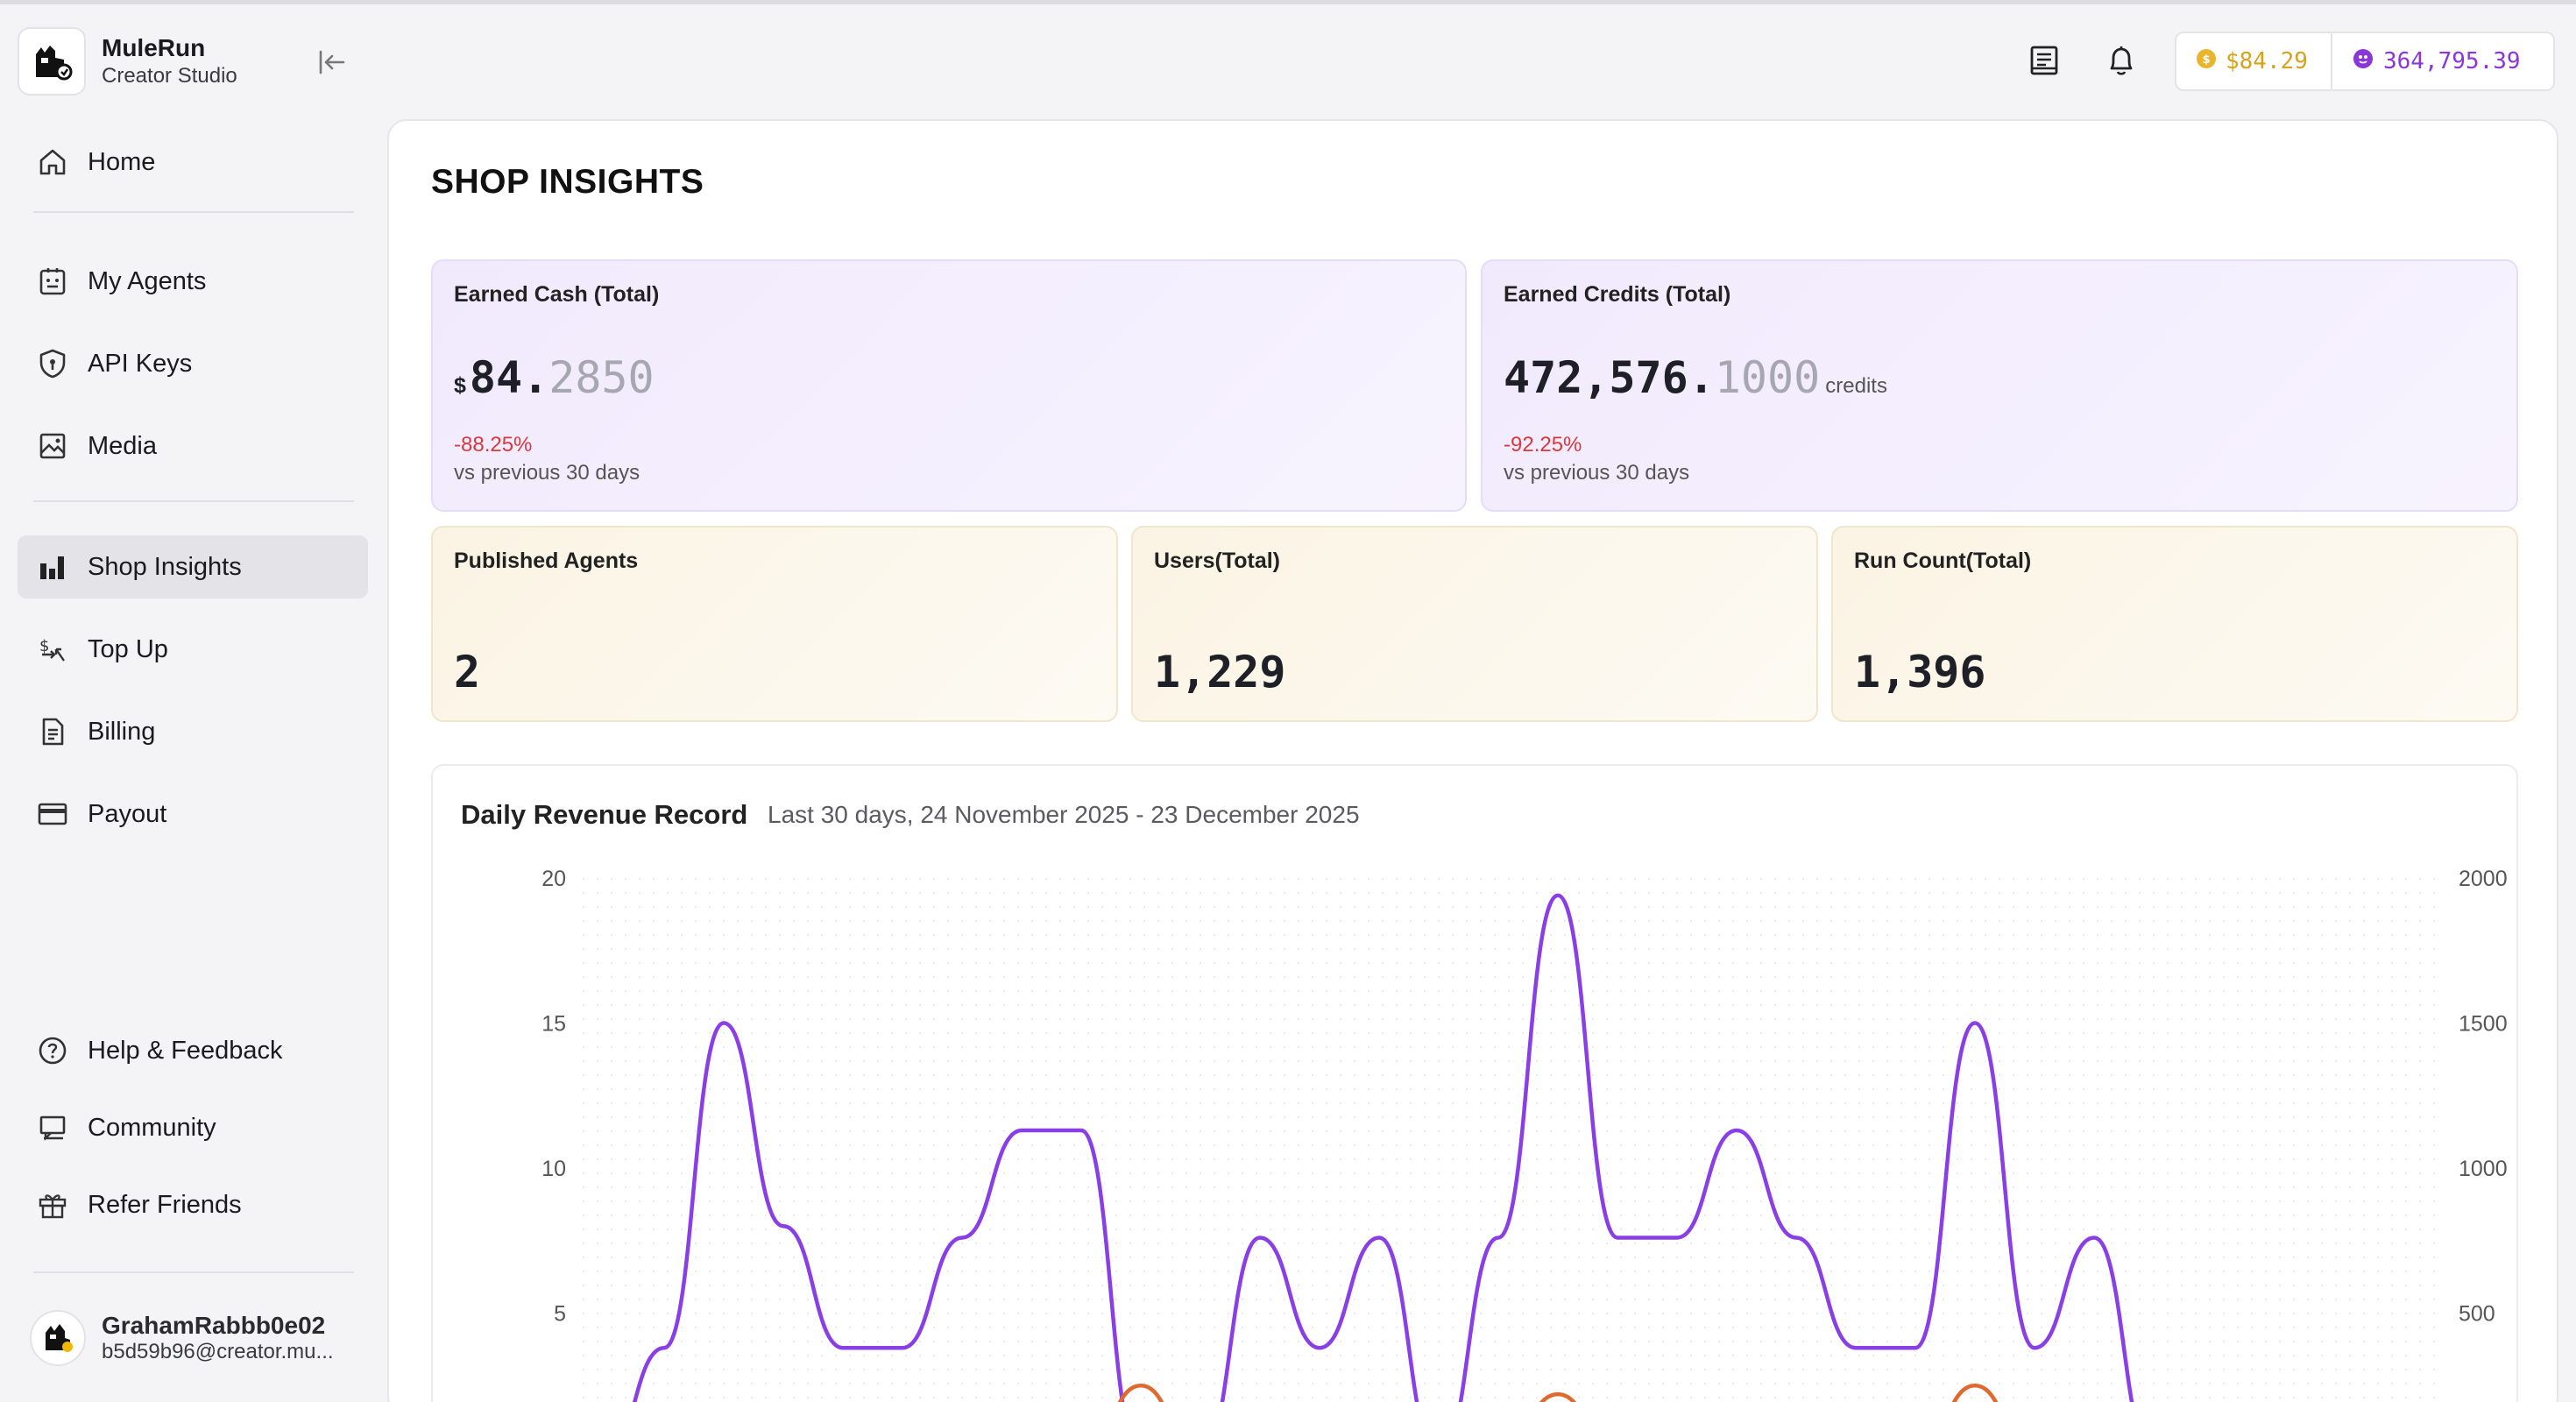  I want to click on card-title: Earned Credits (Total), so click(1617, 294).